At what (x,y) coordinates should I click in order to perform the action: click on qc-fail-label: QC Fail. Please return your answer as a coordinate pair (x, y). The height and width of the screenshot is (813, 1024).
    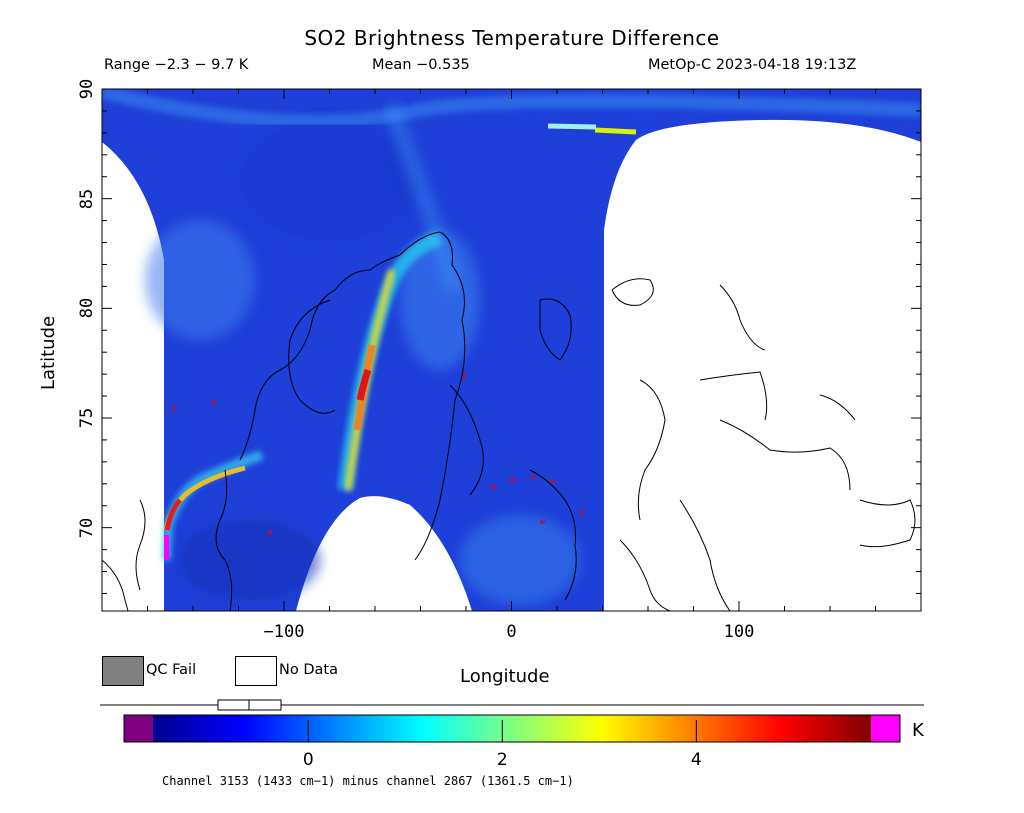
    Looking at the image, I should click on (171, 670).